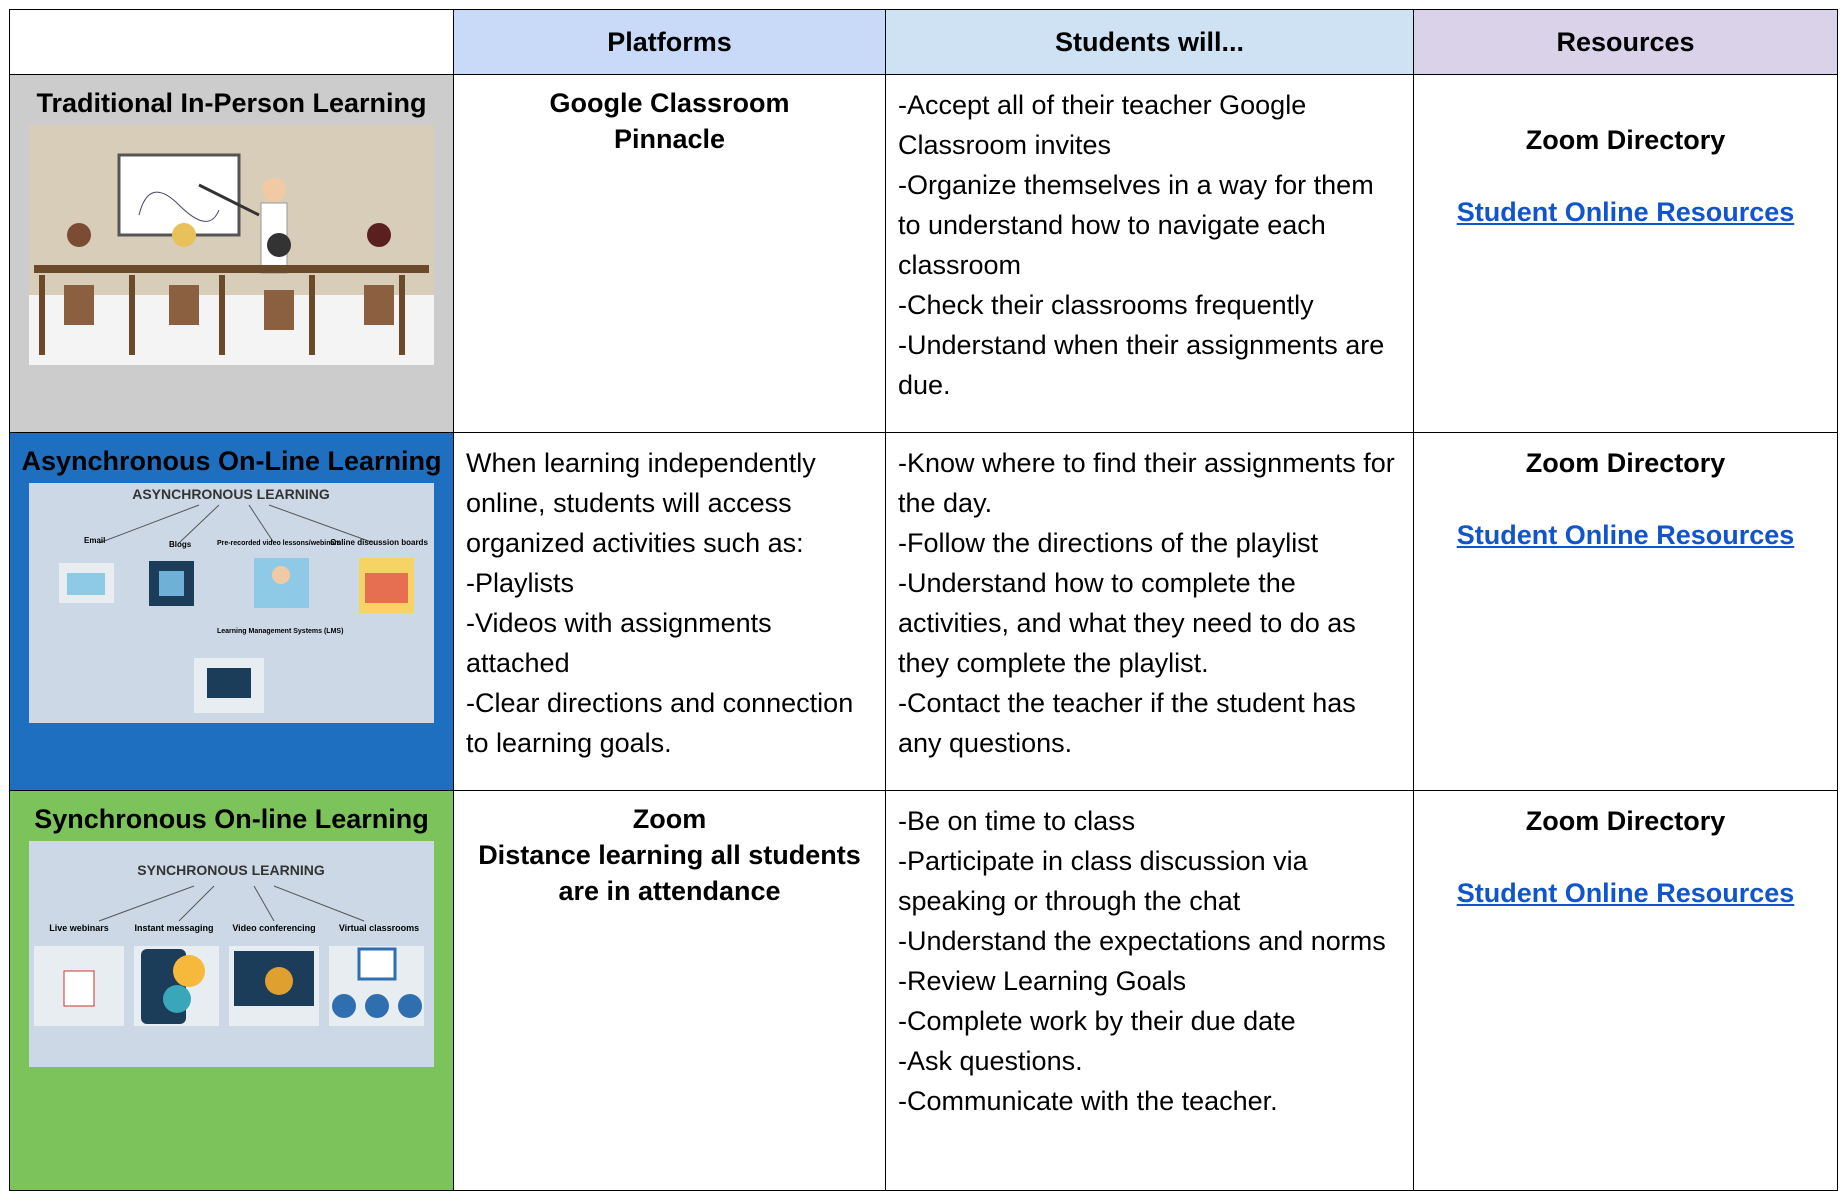 The height and width of the screenshot is (1191, 1845). Describe the element at coordinates (231, 42) in the screenshot. I see `corner-cell` at that location.